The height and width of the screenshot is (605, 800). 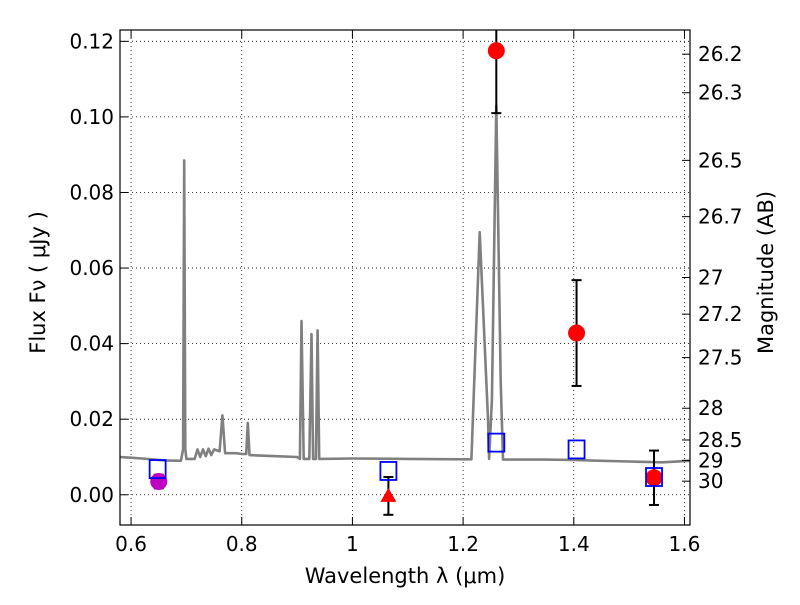 I want to click on right-axis-tick-label: 28, so click(x=710, y=408).